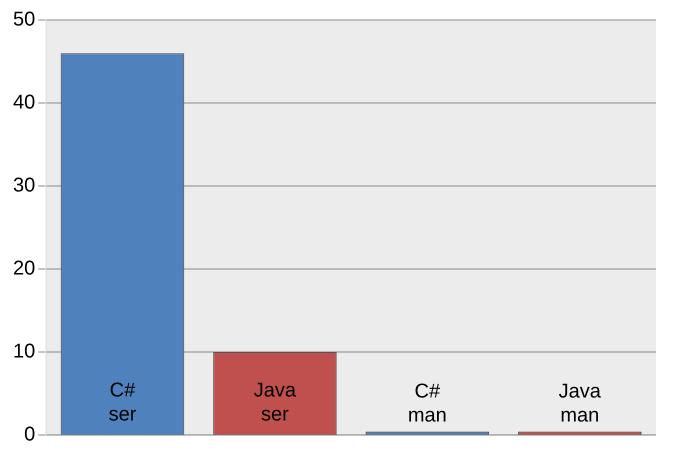 This screenshot has width=686, height=463. I want to click on y-tick-label: 10, so click(24, 351).